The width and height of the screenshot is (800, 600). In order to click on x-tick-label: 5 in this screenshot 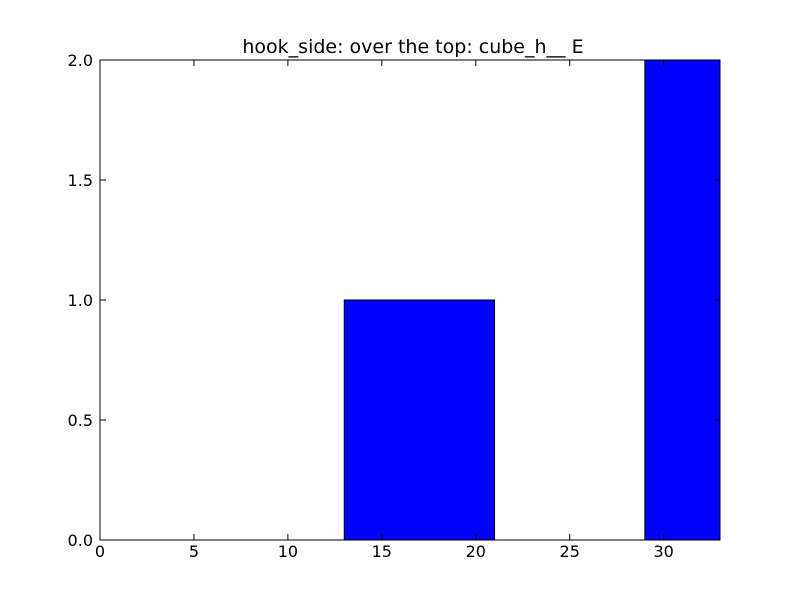, I will do `click(194, 551)`.